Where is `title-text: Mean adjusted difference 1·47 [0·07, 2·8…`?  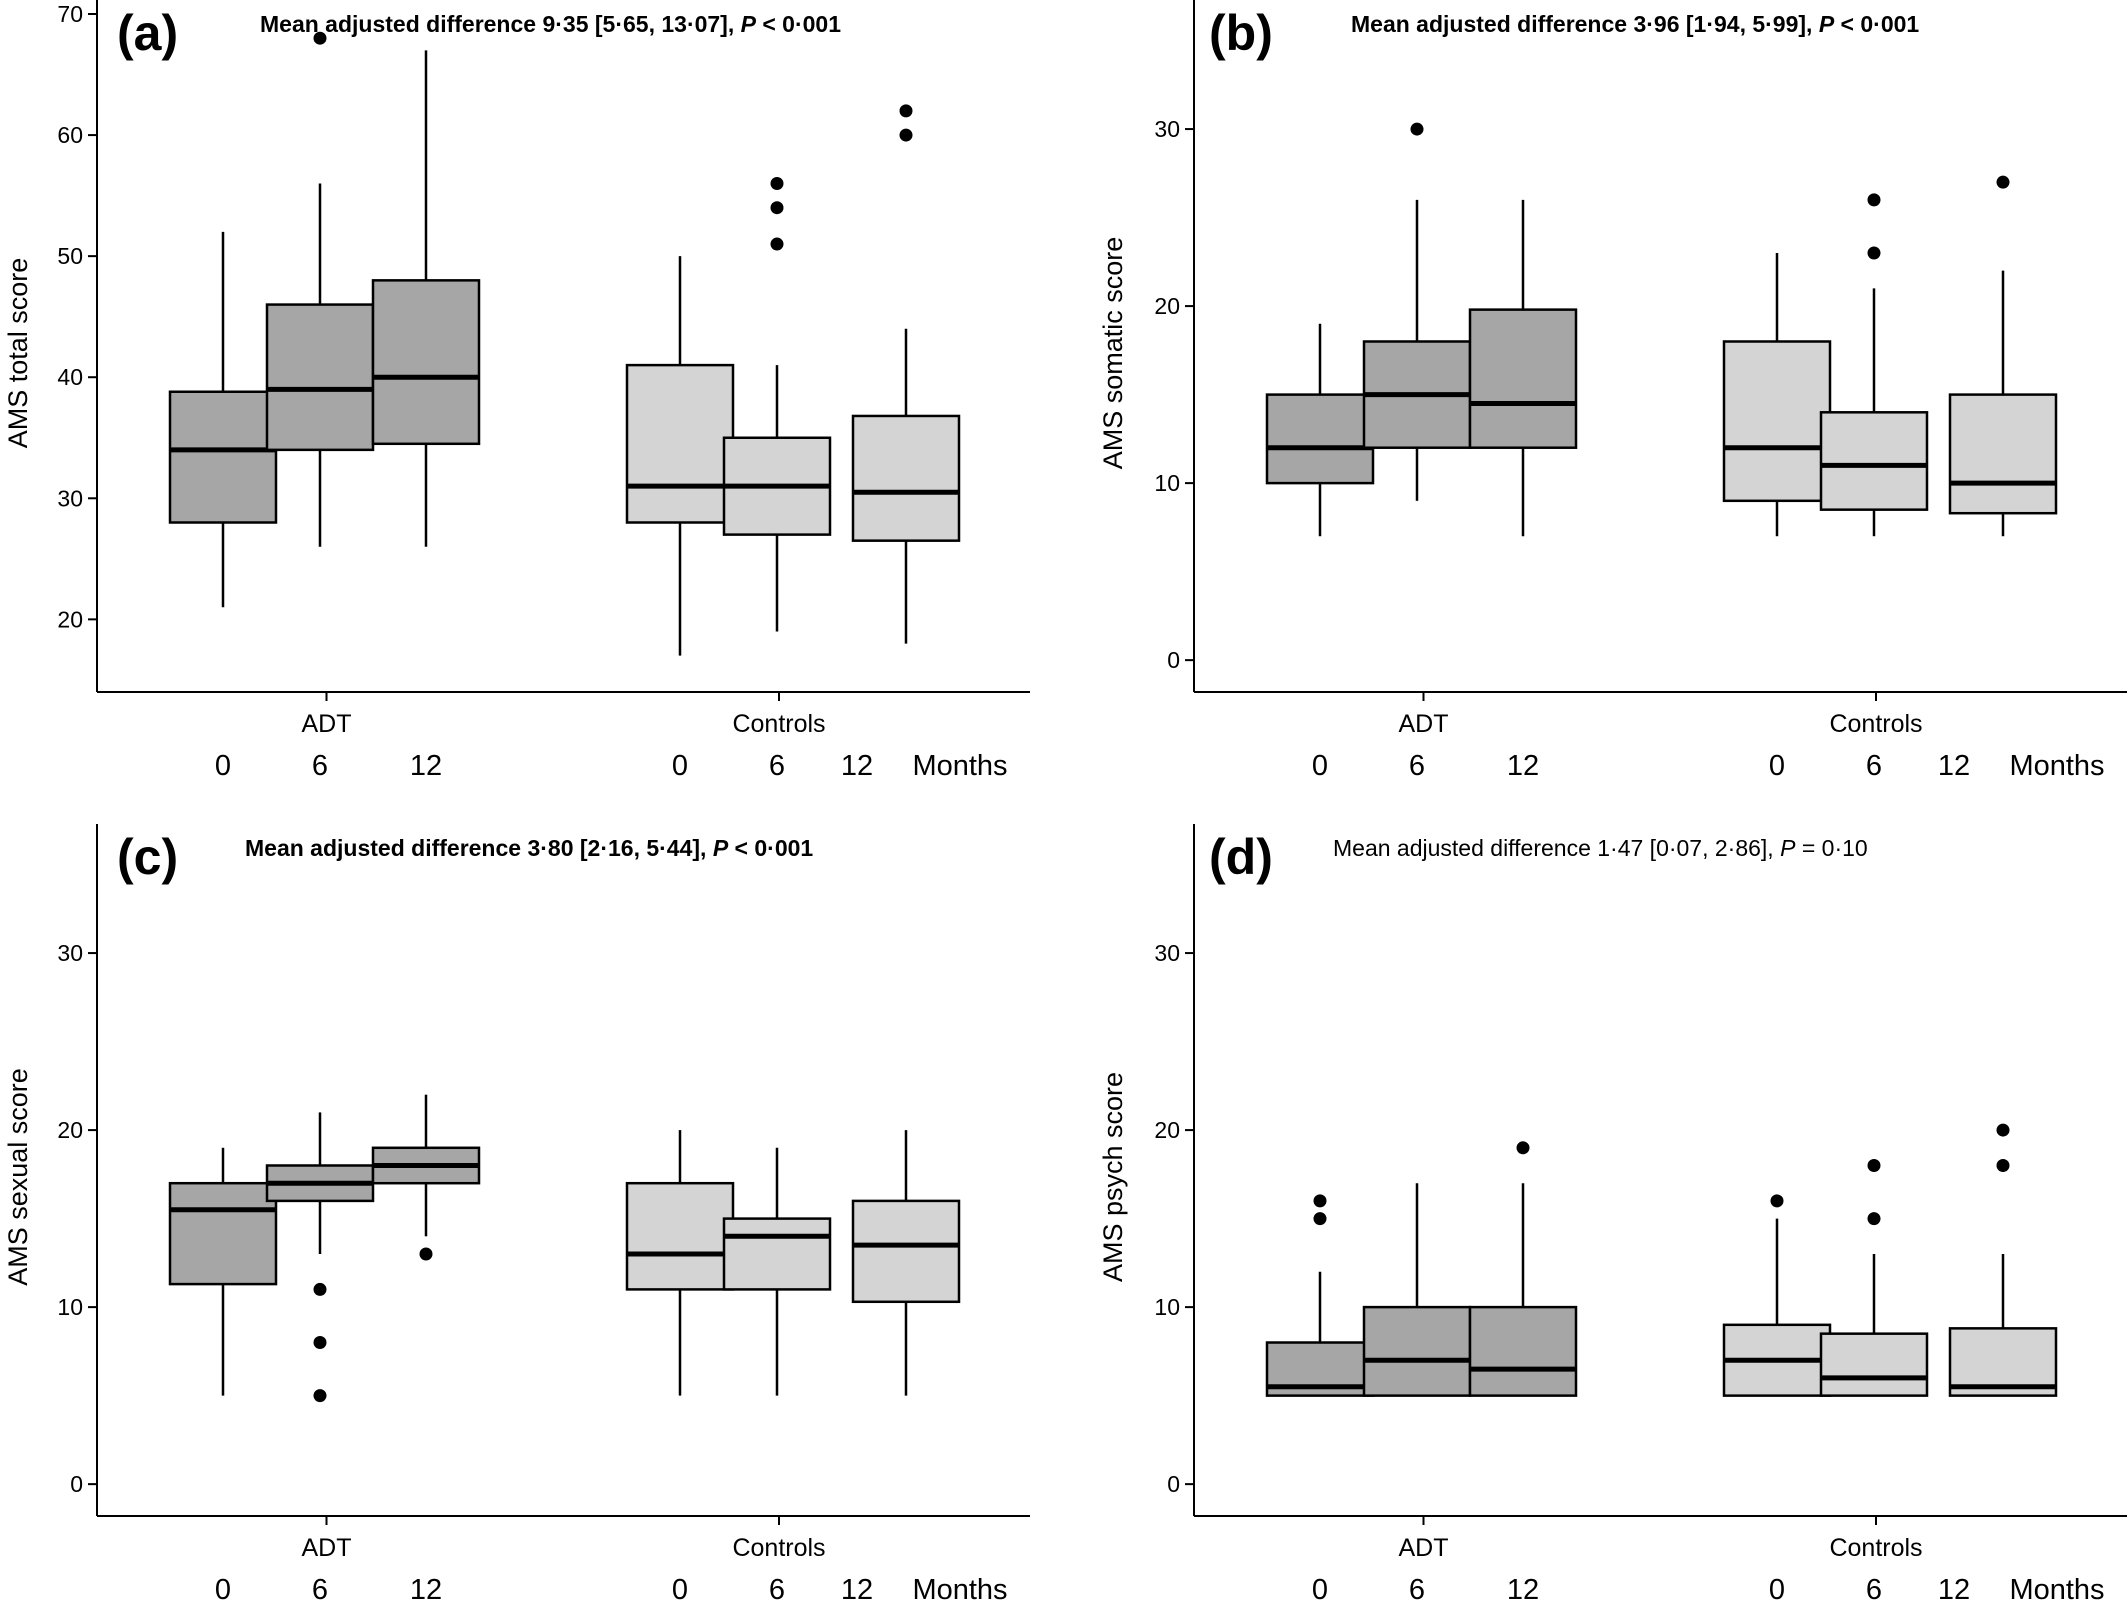
title-text: Mean adjusted difference 1·47 [0·07, 2·8… is located at coordinates (1556, 848).